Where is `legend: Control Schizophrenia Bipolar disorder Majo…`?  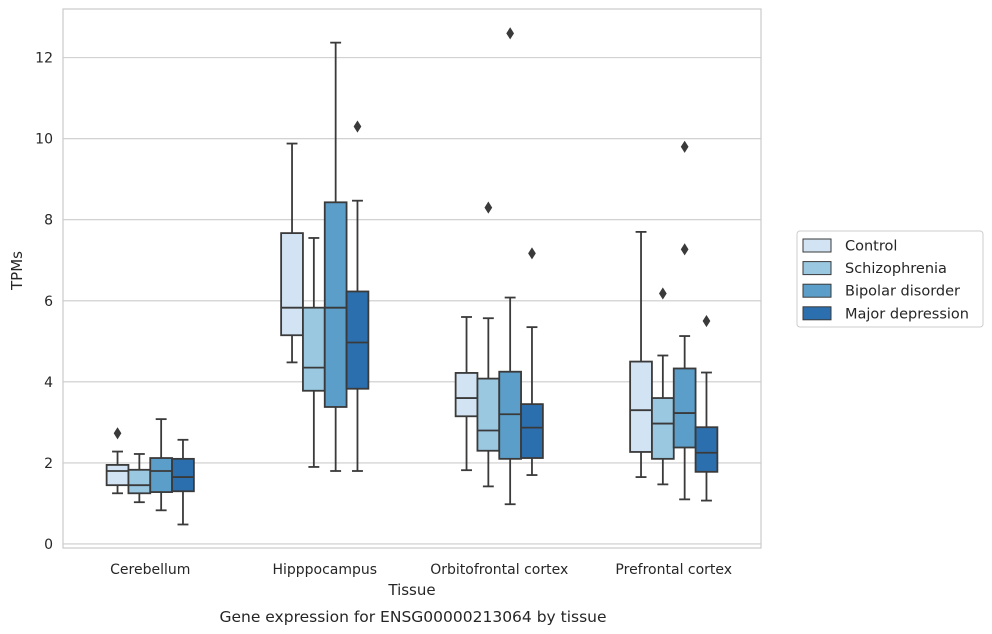
legend: Control Schizophrenia Bipolar disorder Majo… is located at coordinates (890, 279).